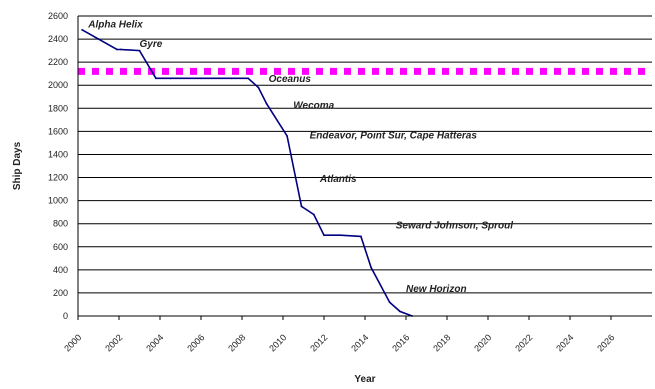 Image resolution: width=655 pixels, height=389 pixels. I want to click on annotation-6: Seward Johnson, Sproul, so click(454, 225).